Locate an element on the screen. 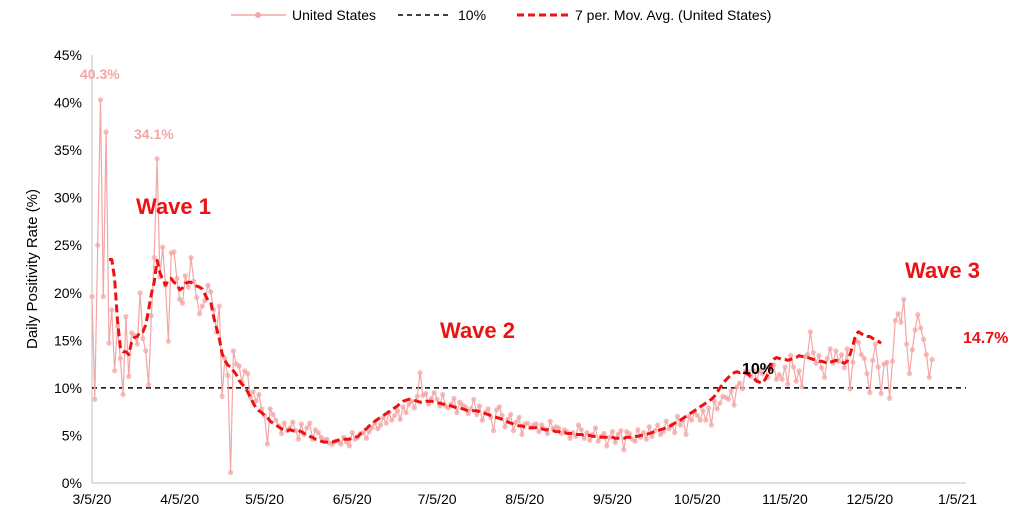  y-tick-label: 0% is located at coordinates (72, 483).